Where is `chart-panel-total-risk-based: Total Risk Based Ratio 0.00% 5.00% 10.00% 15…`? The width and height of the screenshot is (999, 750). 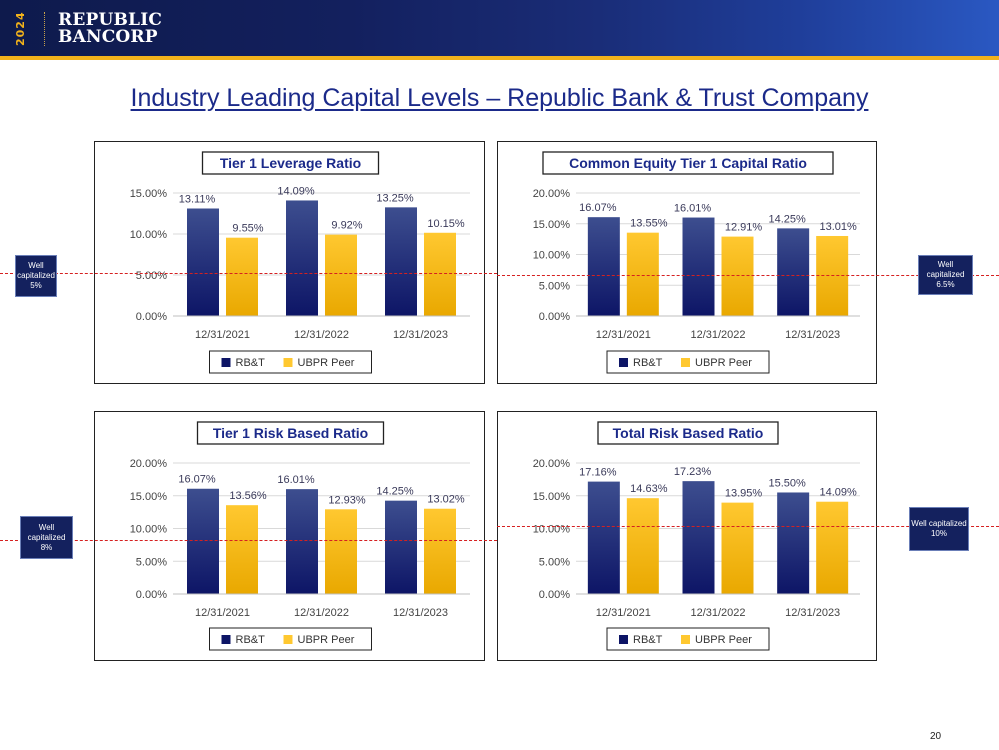 chart-panel-total-risk-based: Total Risk Based Ratio 0.00% 5.00% 10.00% 15… is located at coordinates (687, 536).